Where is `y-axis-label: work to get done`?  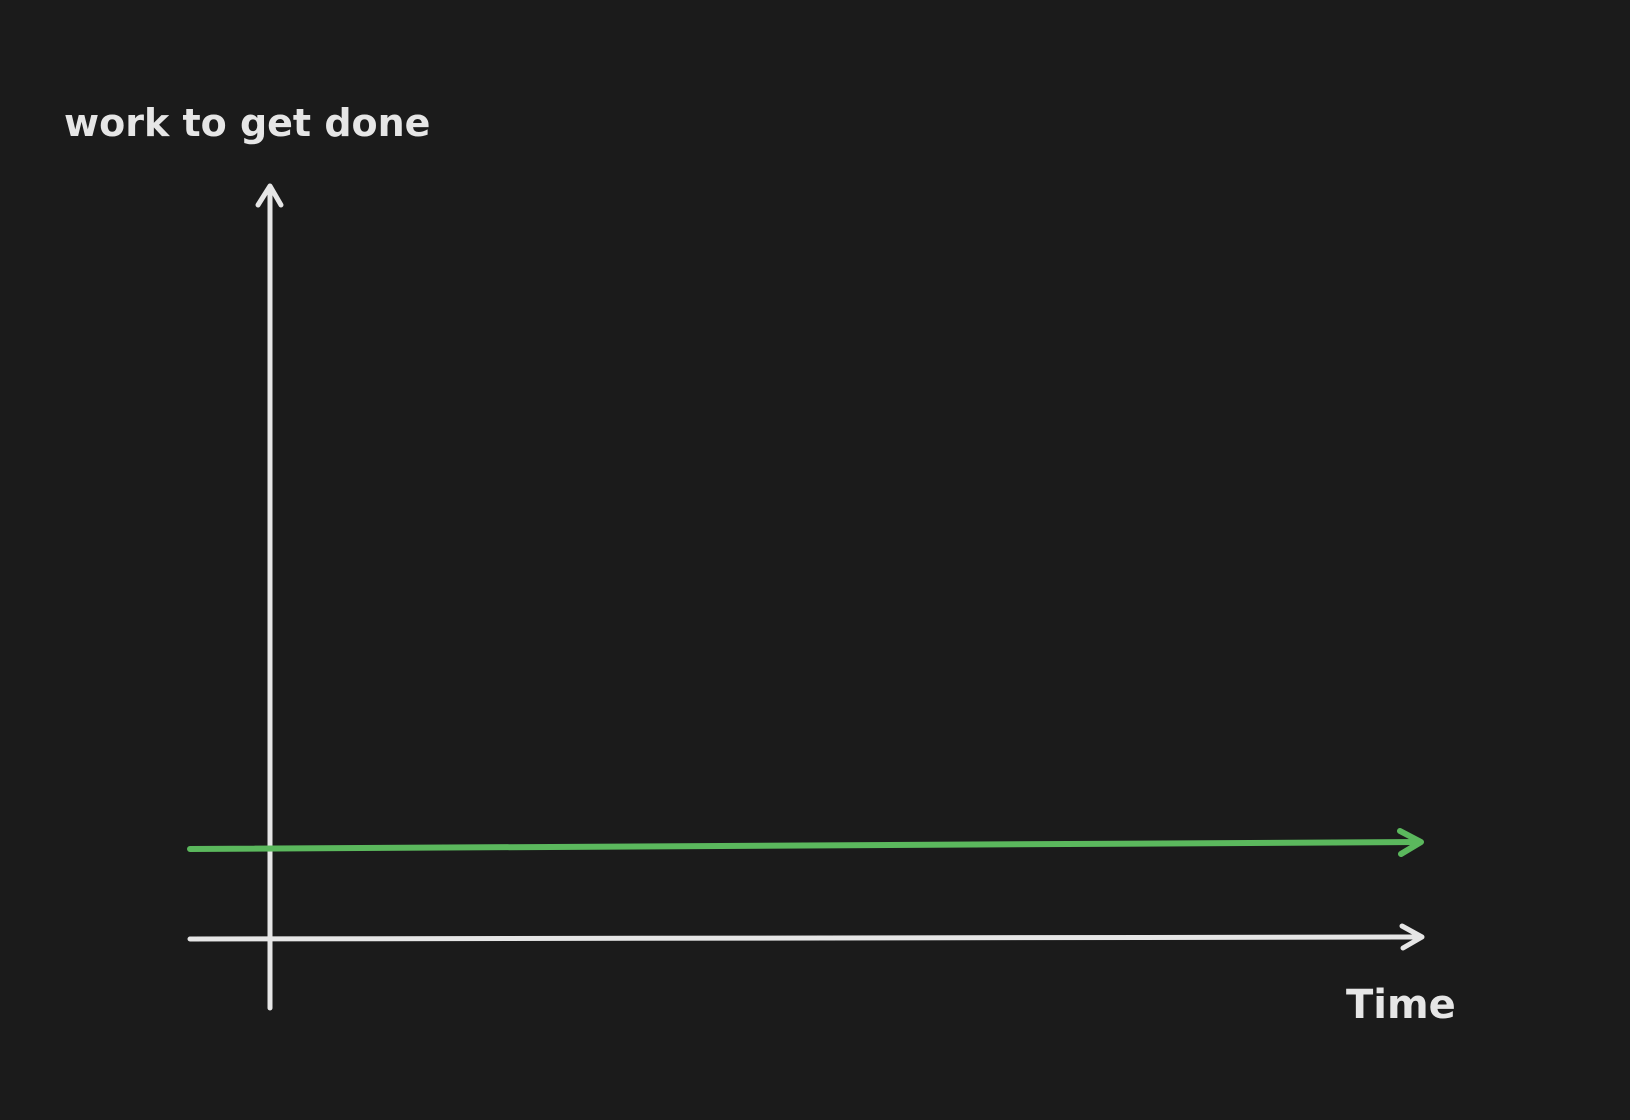
y-axis-label: work to get done is located at coordinates (247, 123).